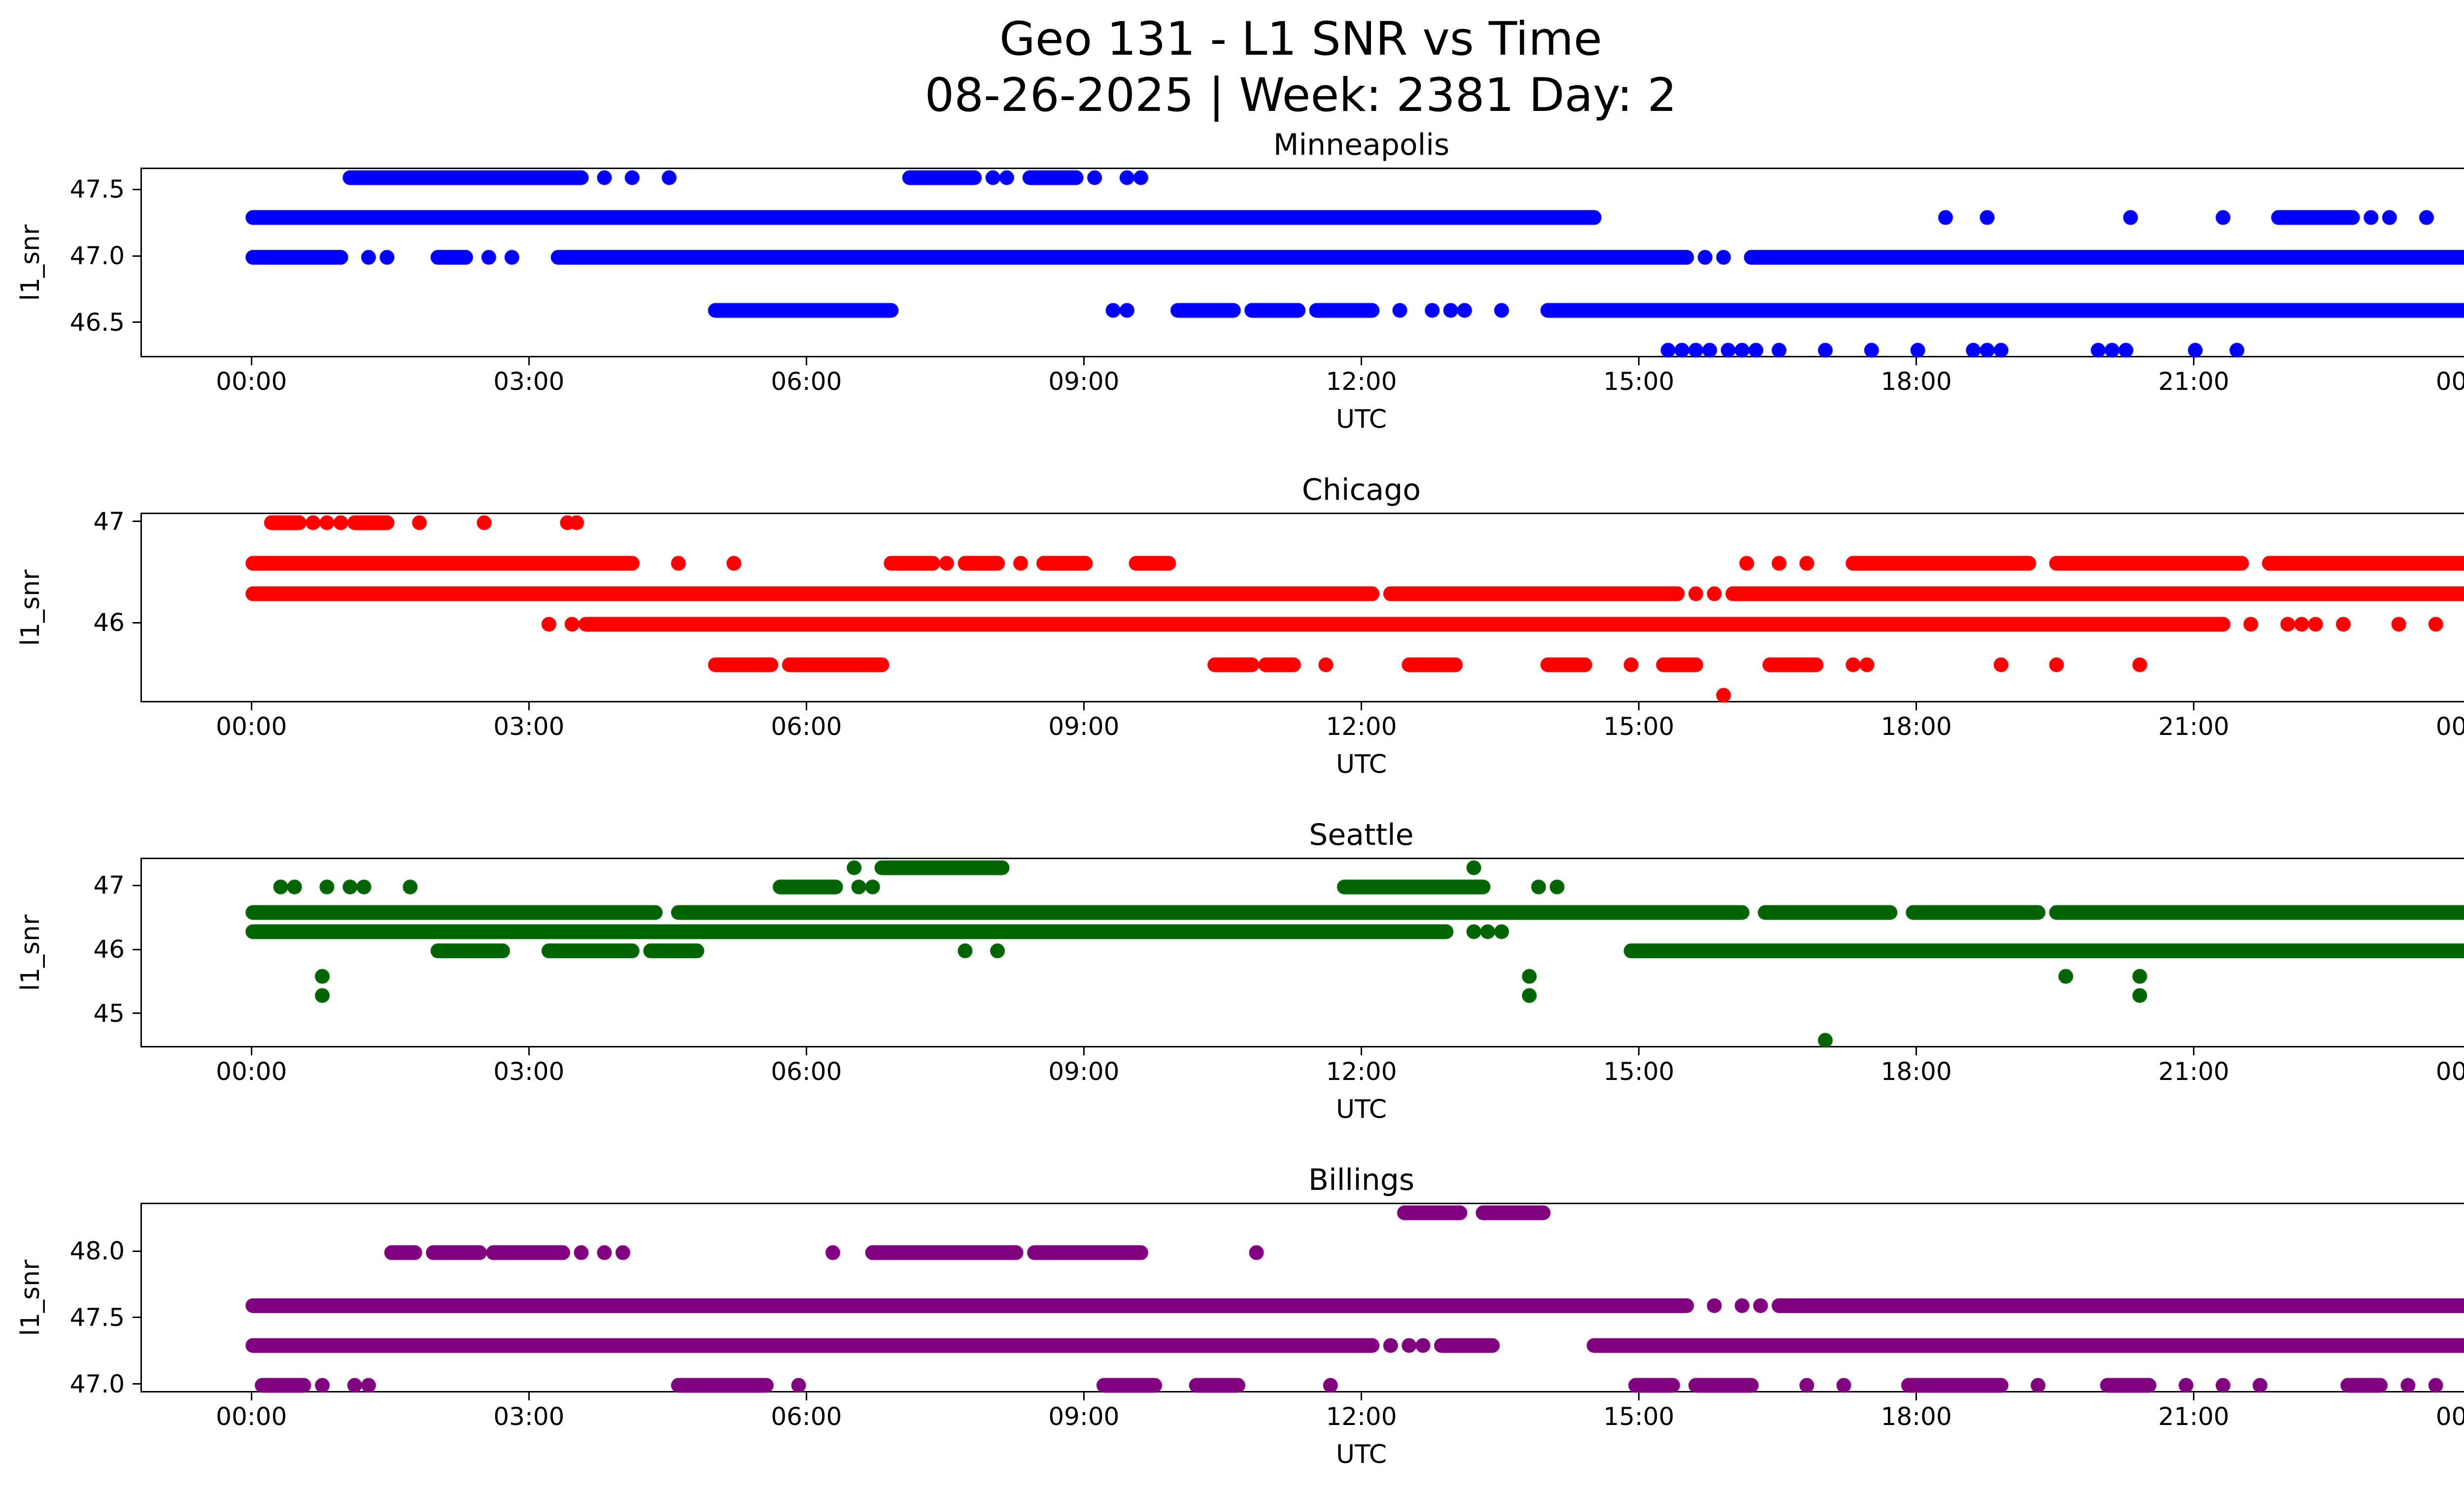  I want to click on scatter-canvas-billings, so click(1303, 1299).